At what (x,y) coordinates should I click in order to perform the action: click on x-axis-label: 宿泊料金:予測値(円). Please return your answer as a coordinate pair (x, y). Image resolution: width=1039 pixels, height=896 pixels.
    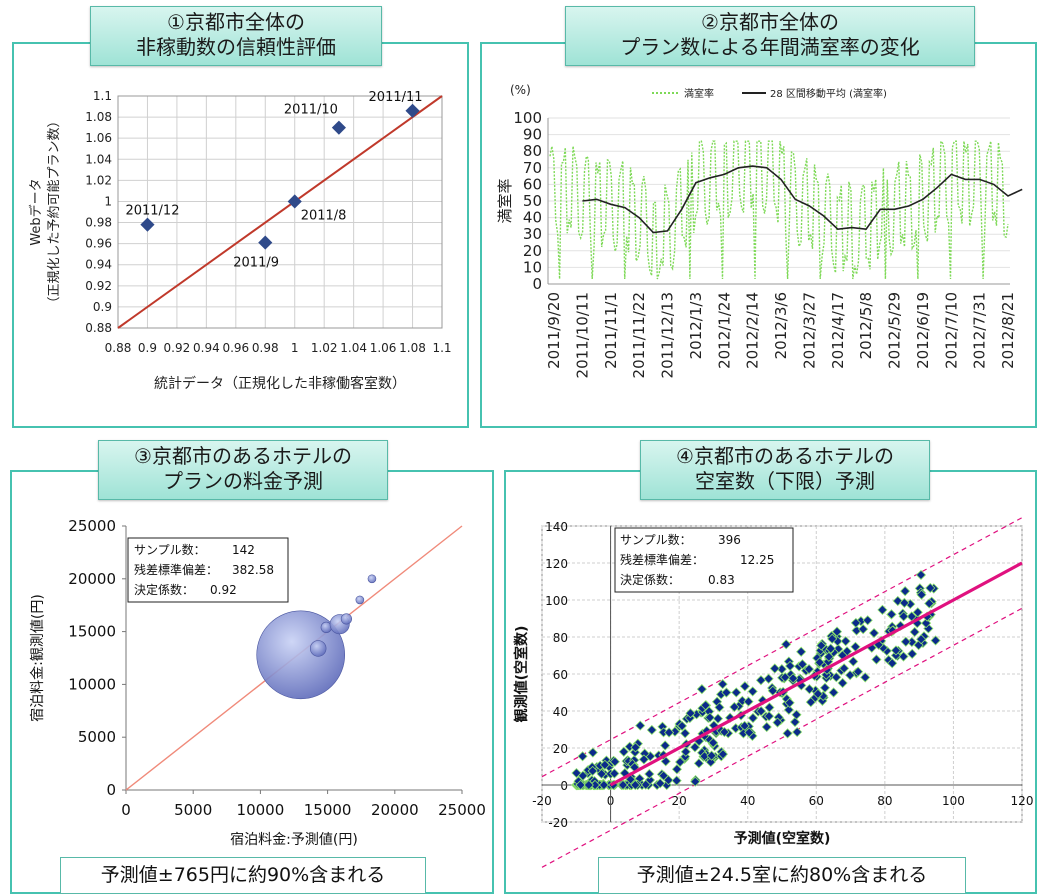
    Looking at the image, I should click on (294, 839).